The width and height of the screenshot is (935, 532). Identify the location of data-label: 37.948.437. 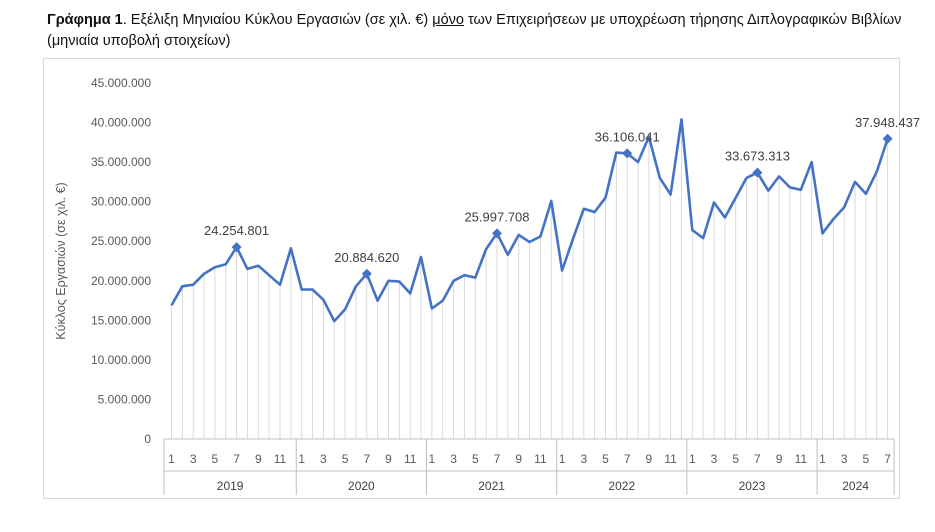
(887, 122).